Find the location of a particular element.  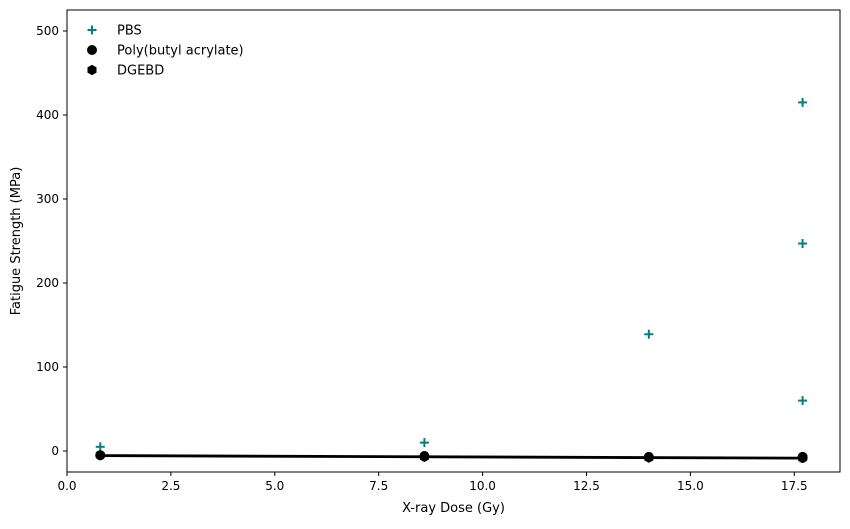

trend-line is located at coordinates (451, 457).